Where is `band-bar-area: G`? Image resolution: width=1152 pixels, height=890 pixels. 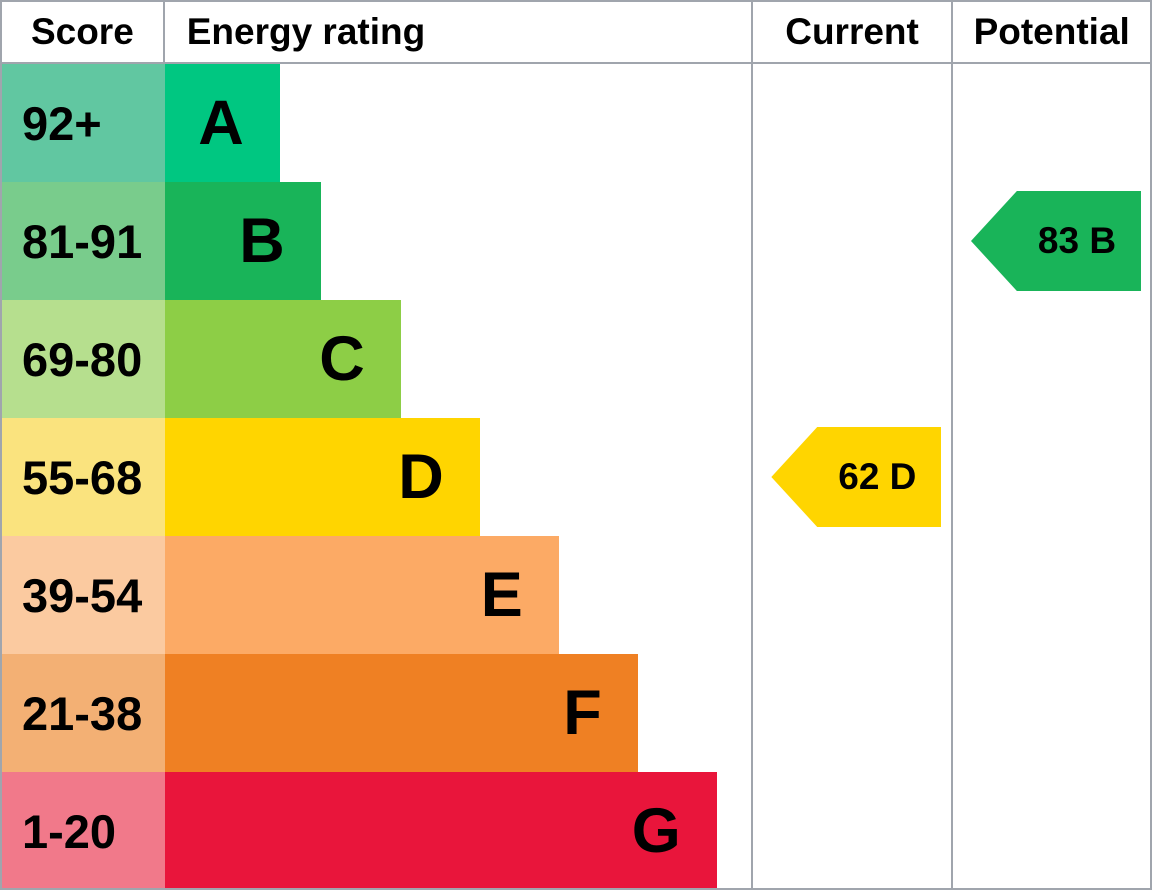 band-bar-area: G is located at coordinates (457, 830).